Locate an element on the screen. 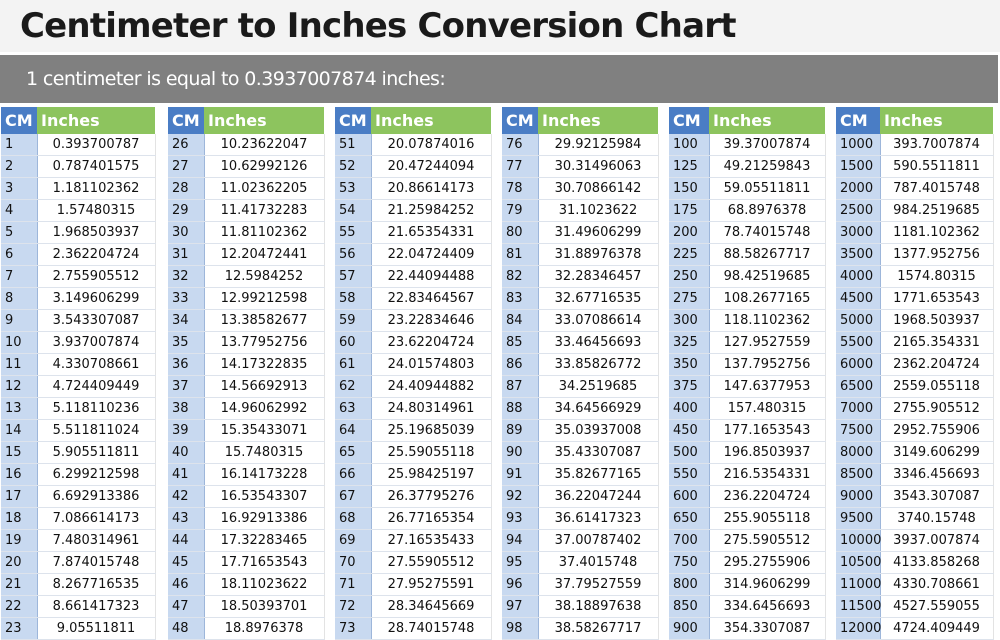 The image size is (1000, 640). table-row: 225 88.58267717 is located at coordinates (747, 254).